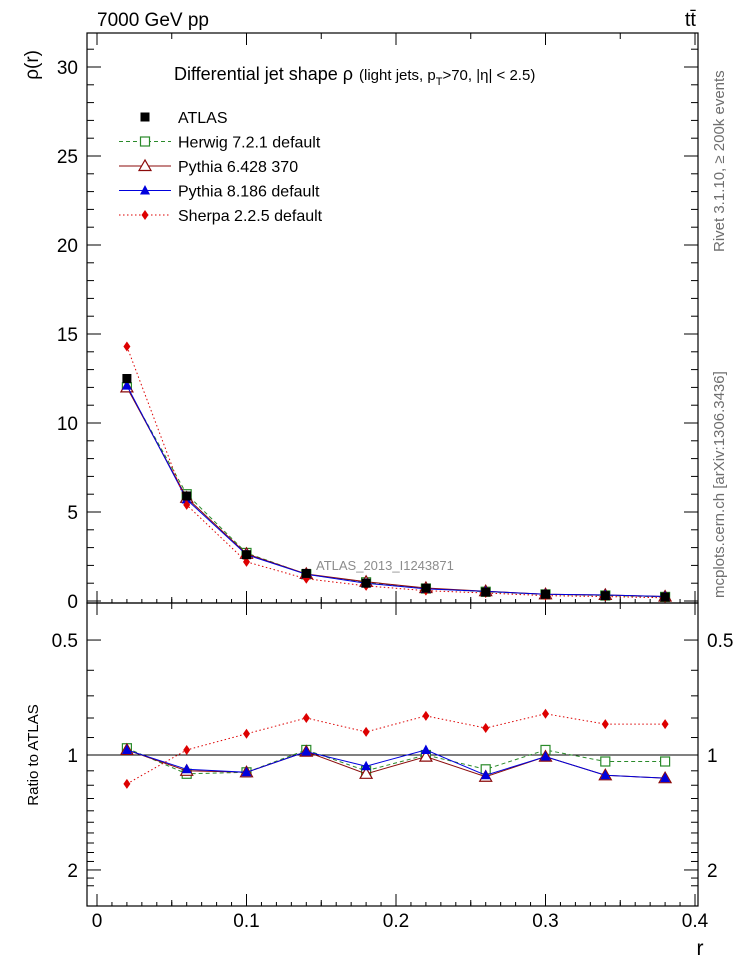 The height and width of the screenshot is (972, 746). Describe the element at coordinates (249, 143) in the screenshot. I see `legend-label: Herwig 7.2.1 default` at that location.